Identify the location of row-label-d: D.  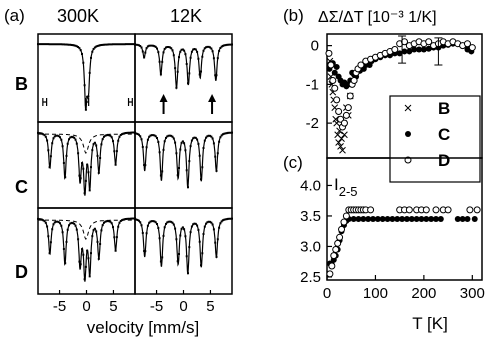
(21, 272).